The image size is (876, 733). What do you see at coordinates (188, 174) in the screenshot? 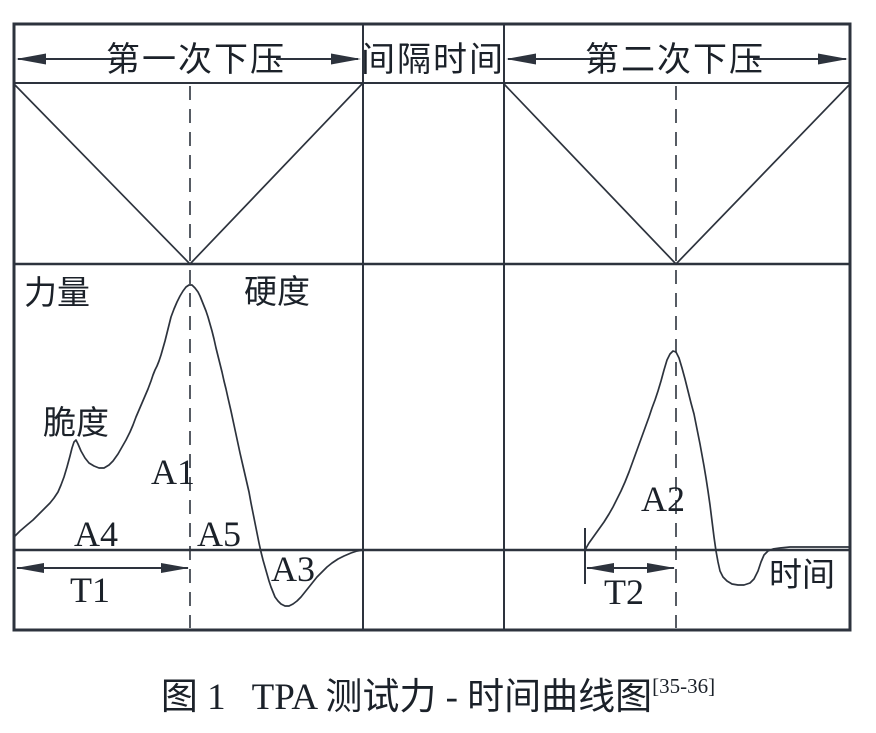
I see `probe-travel-v1` at bounding box center [188, 174].